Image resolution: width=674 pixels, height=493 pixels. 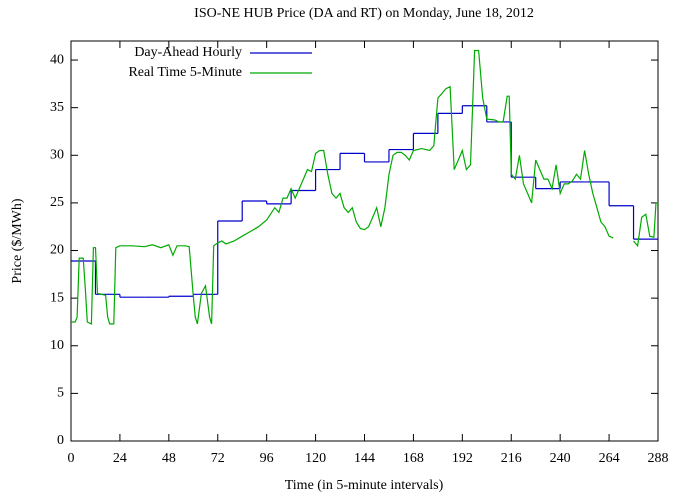 What do you see at coordinates (218, 458) in the screenshot?
I see `x-tick-label: 72` at bounding box center [218, 458].